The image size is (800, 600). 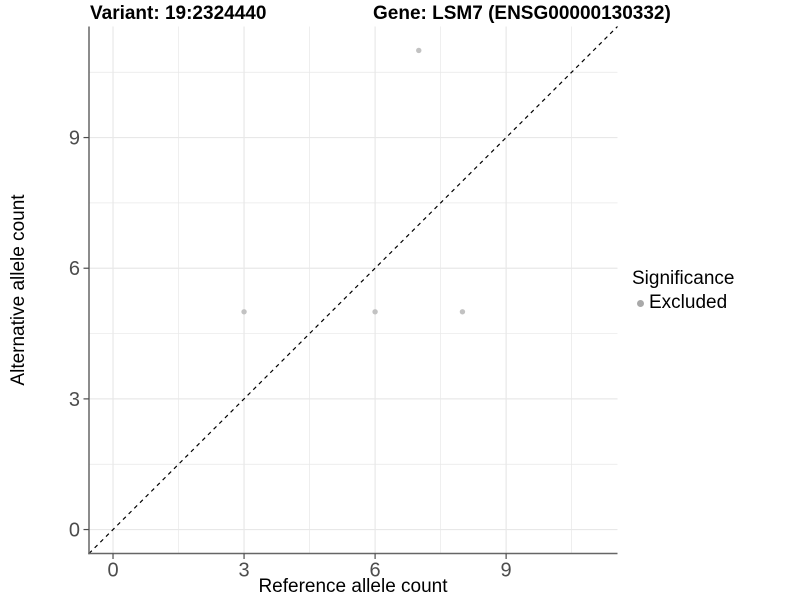 I want to click on x-tick-label: 6, so click(x=375, y=571).